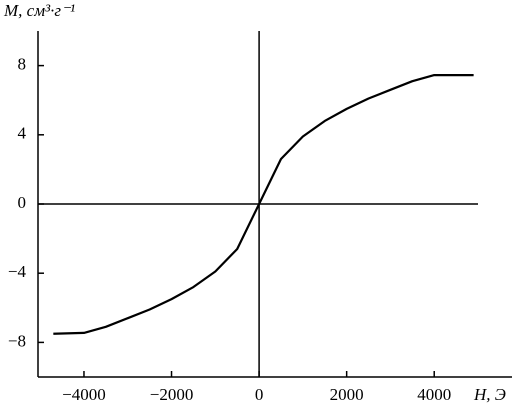 This screenshot has width=517, height=408. I want to click on x-tick-label: −4000, so click(84, 394).